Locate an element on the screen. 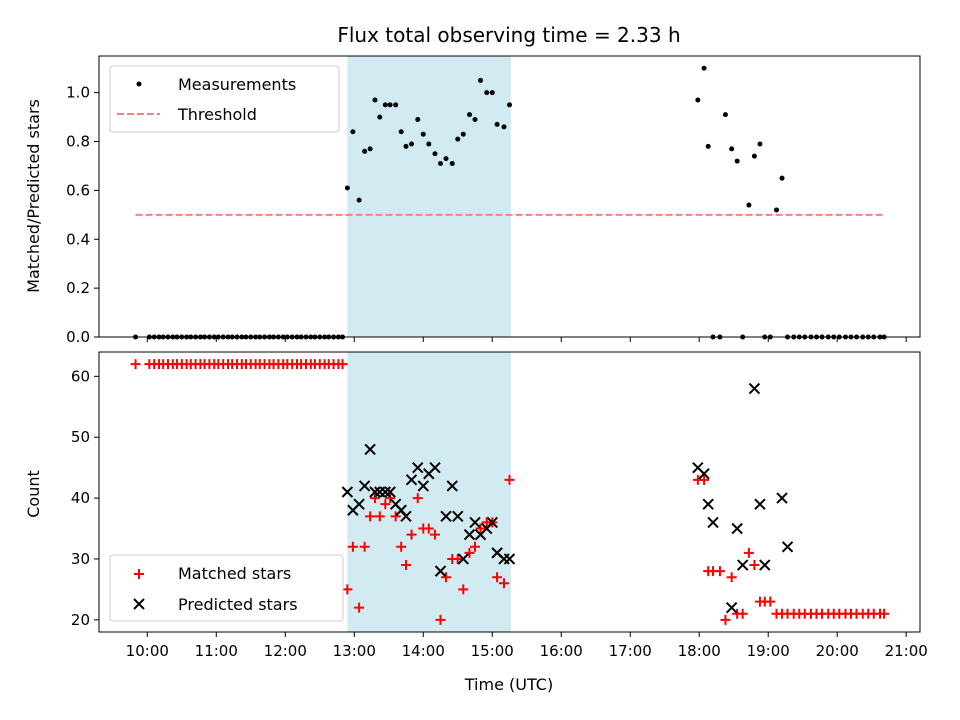 The width and height of the screenshot is (960, 720). legend-measurements-marker is located at coordinates (139, 84).